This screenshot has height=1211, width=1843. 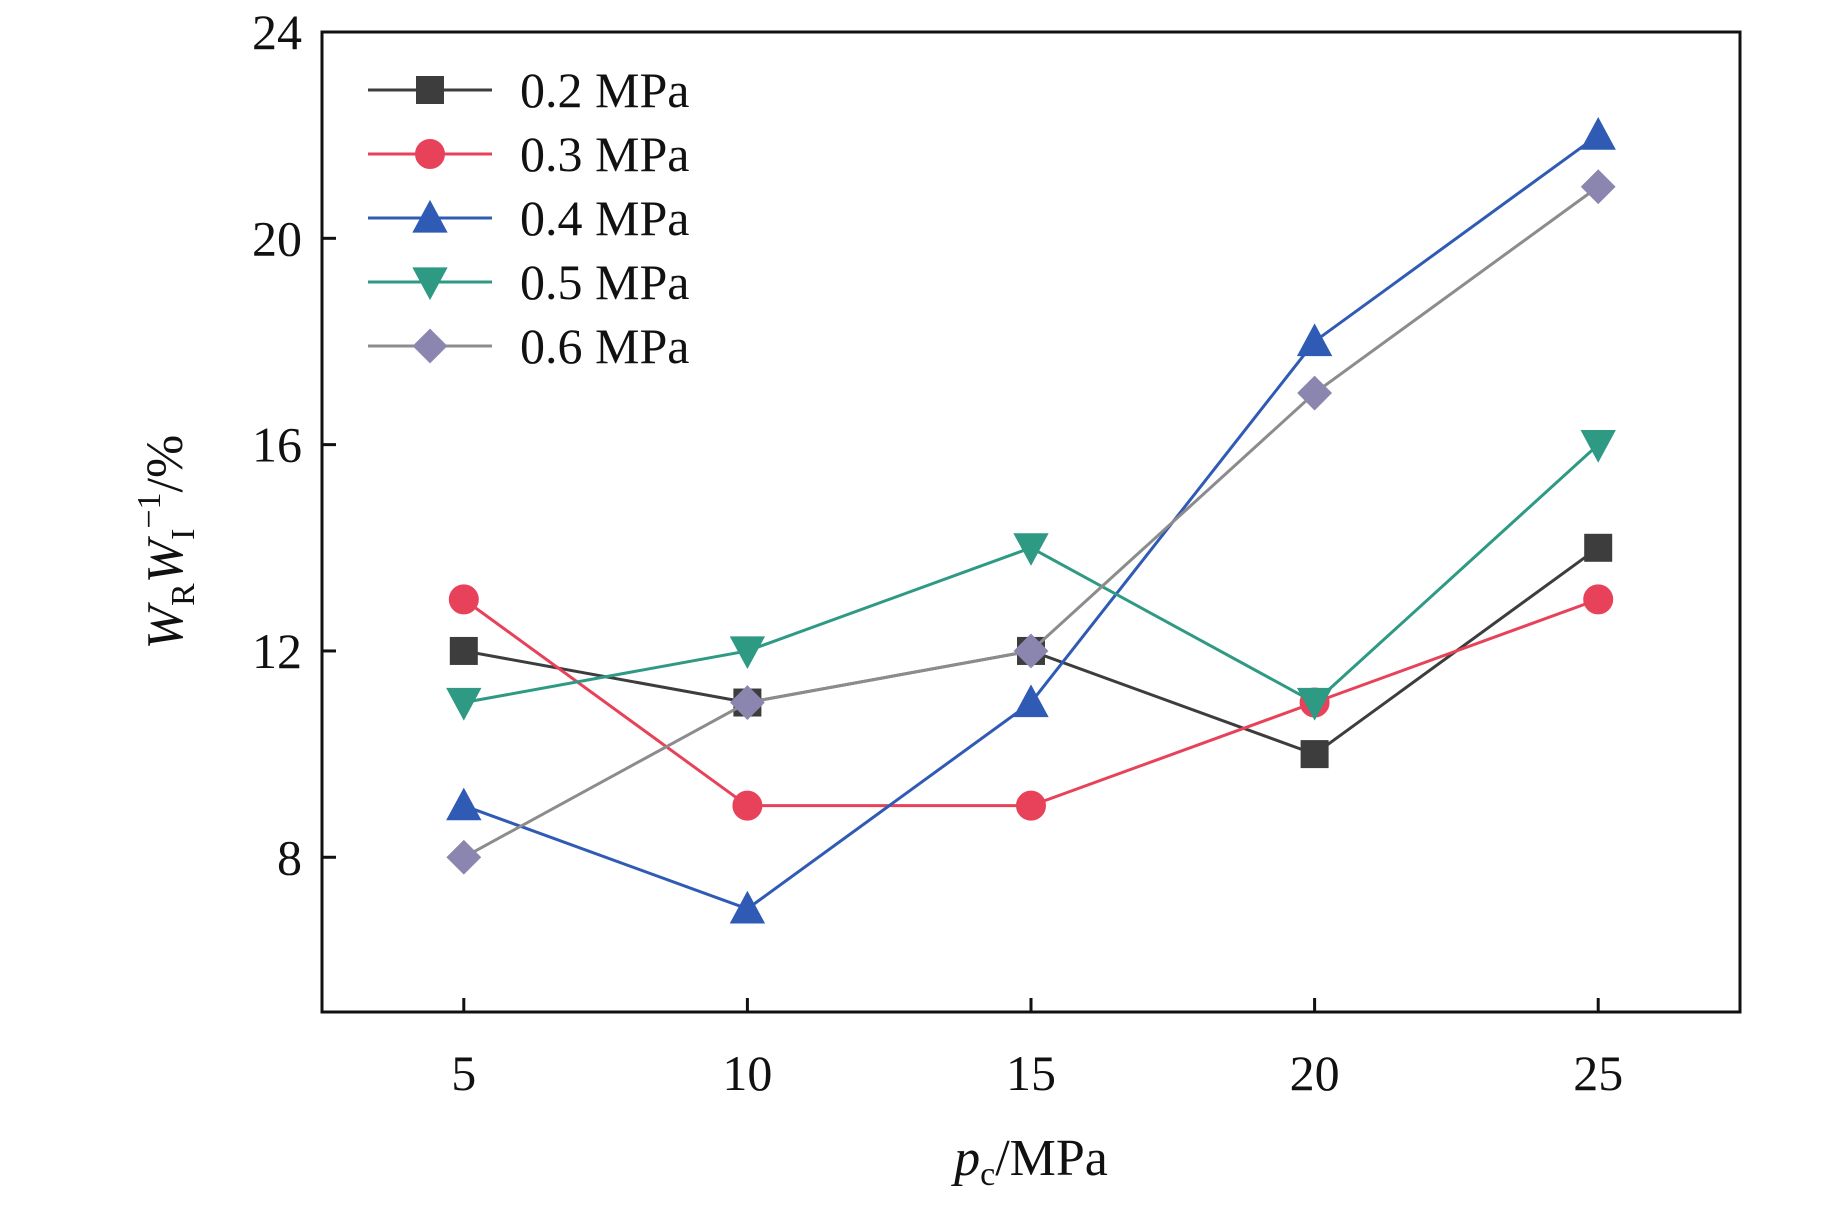 I want to click on x-tick-label: 15, so click(x=1031, y=1073).